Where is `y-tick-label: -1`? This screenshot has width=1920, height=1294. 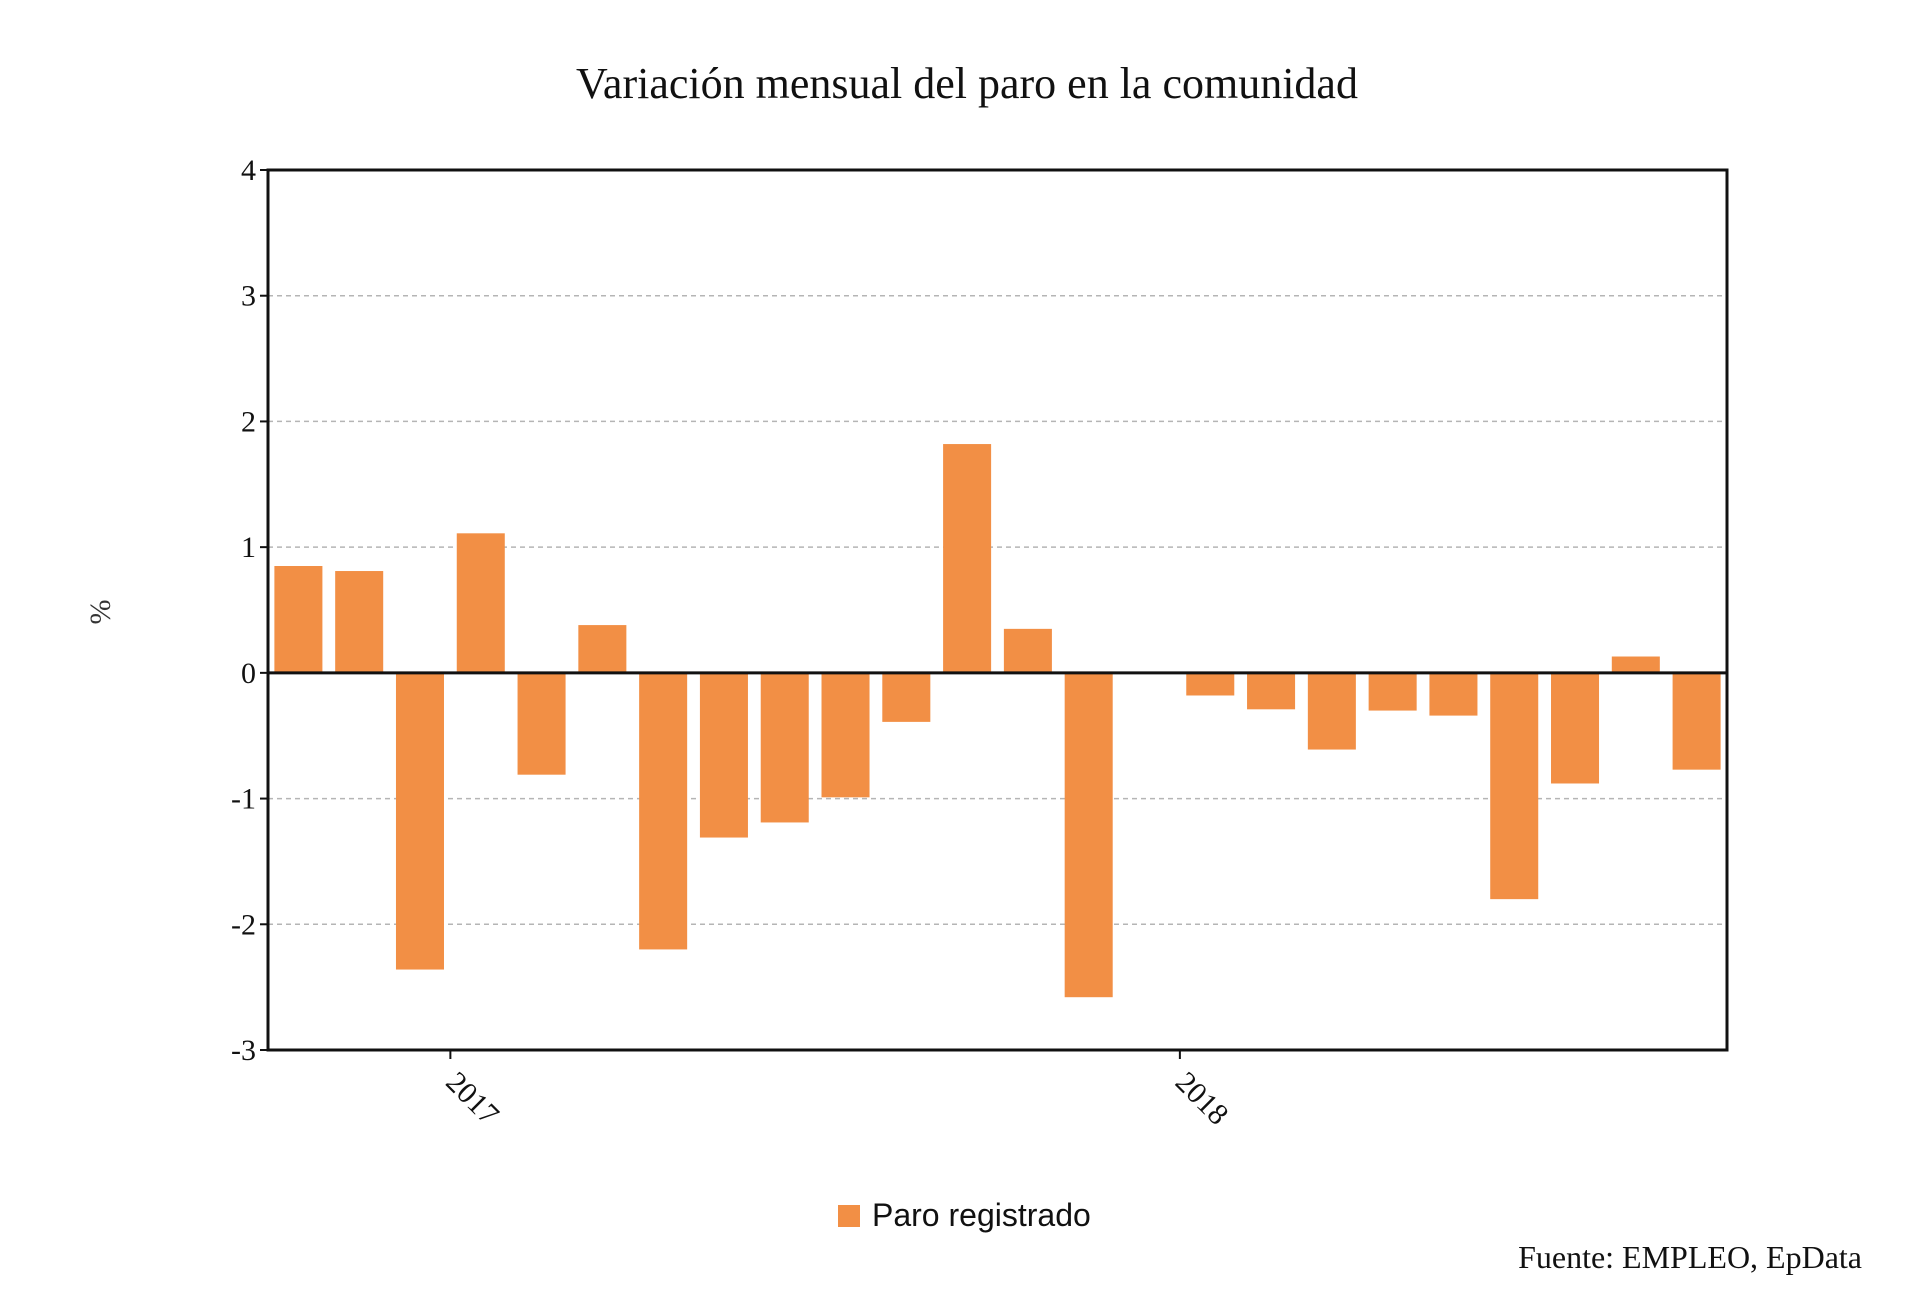 y-tick-label: -1 is located at coordinates (243, 799).